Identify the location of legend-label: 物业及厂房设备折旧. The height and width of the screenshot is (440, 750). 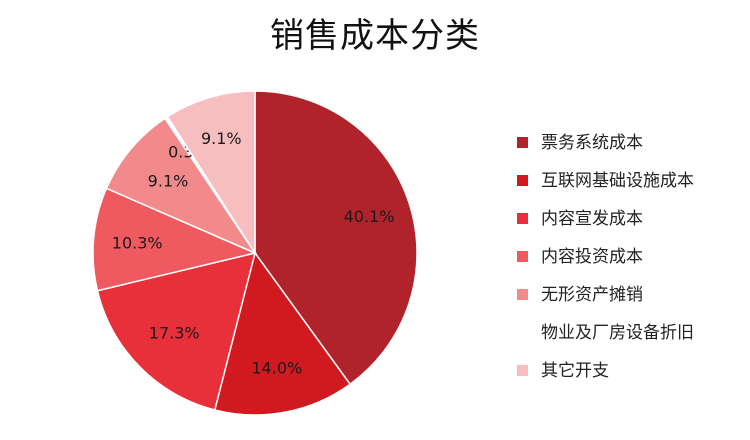
(617, 333).